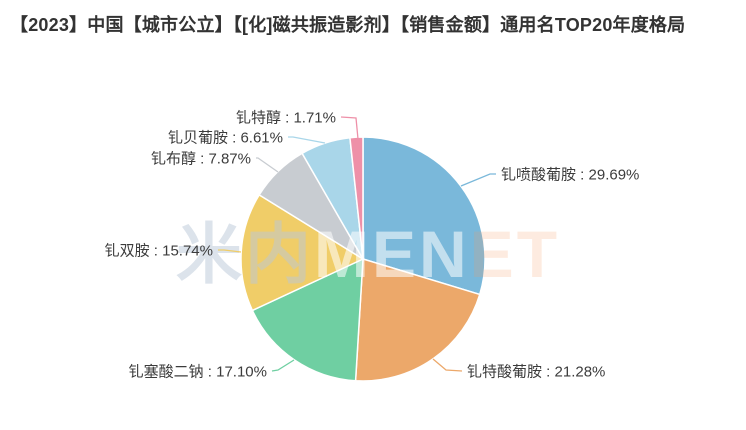 The height and width of the screenshot is (430, 746). Describe the element at coordinates (201, 158) in the screenshot. I see `slice-label-5: 钆布醇 : 7.87%` at that location.